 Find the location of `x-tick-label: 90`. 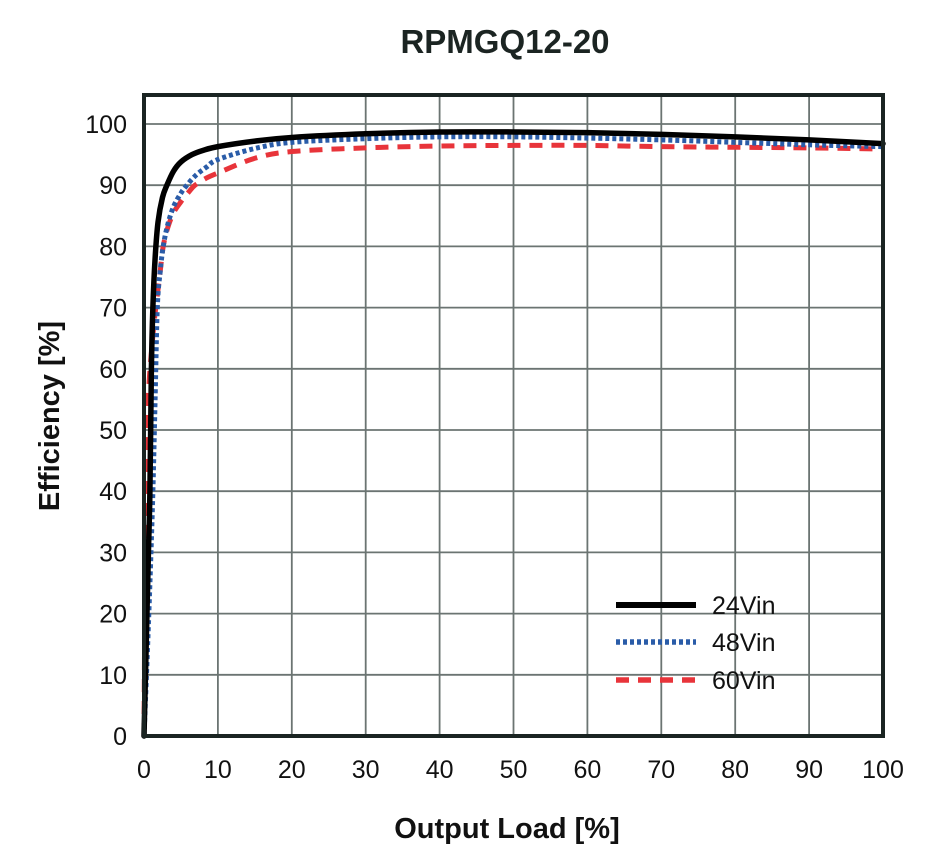

x-tick-label: 90 is located at coordinates (809, 770).